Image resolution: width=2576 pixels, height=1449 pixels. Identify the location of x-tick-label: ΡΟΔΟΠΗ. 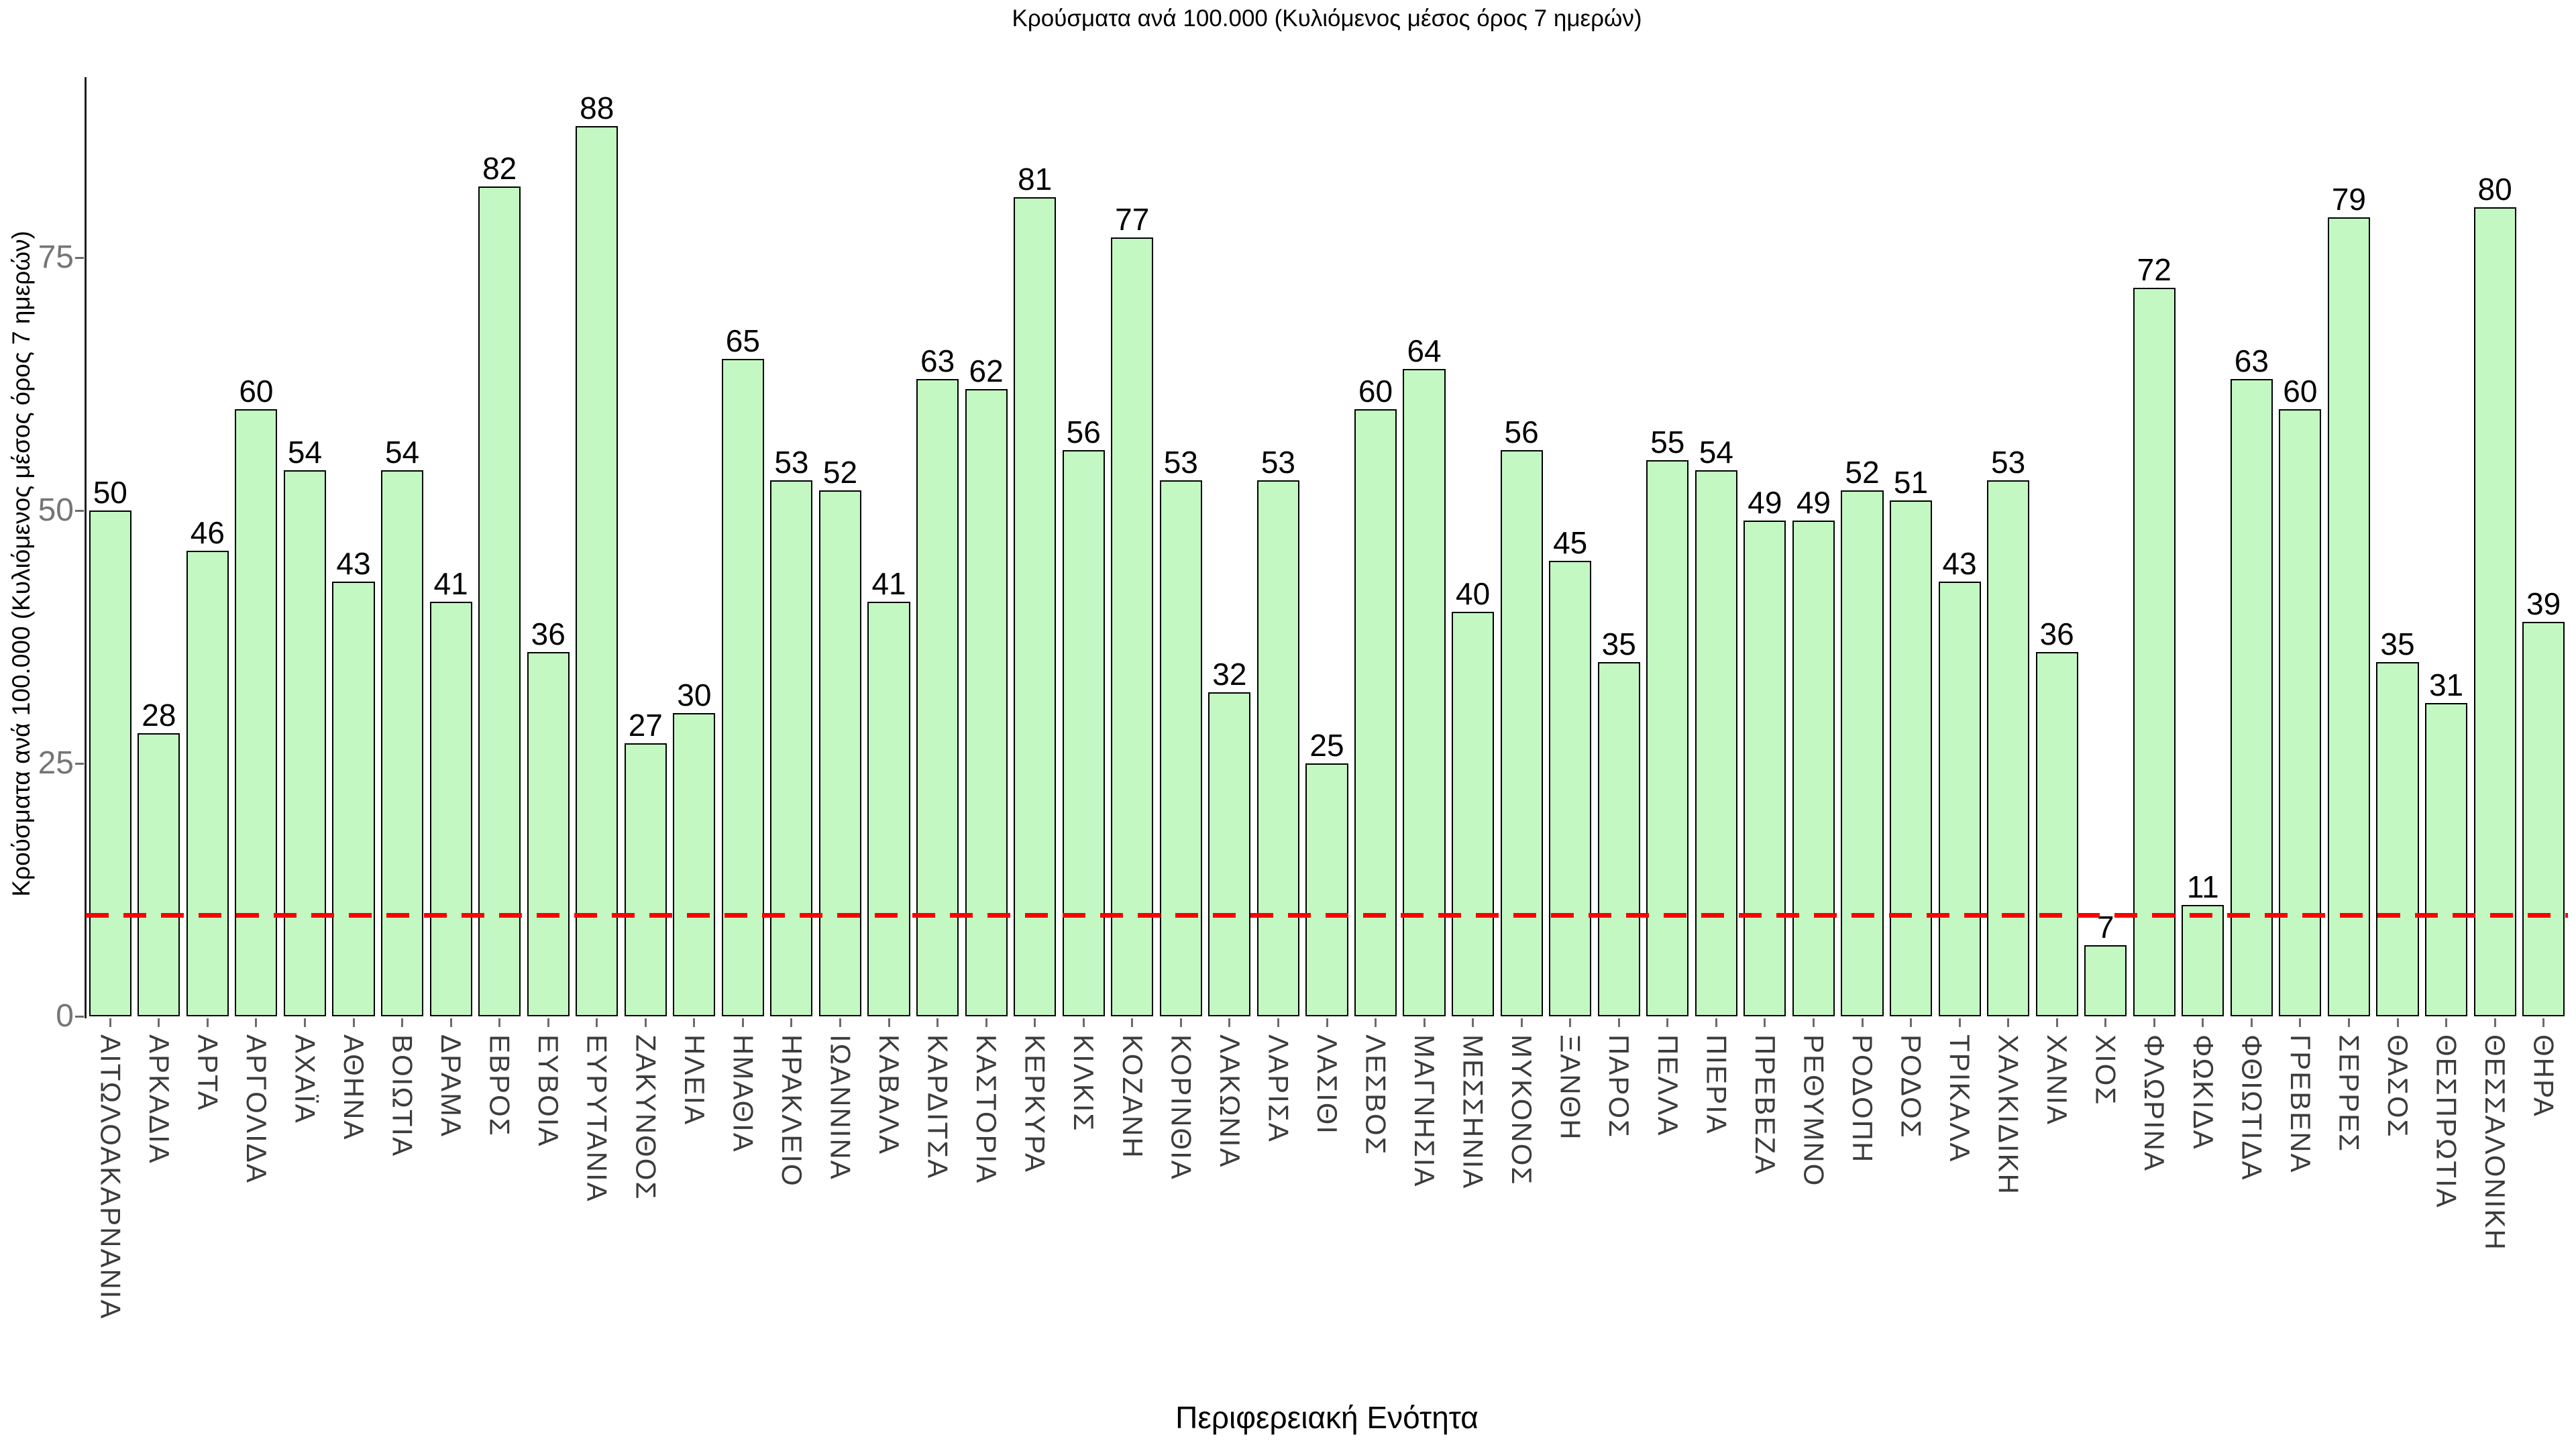
(1862, 1099).